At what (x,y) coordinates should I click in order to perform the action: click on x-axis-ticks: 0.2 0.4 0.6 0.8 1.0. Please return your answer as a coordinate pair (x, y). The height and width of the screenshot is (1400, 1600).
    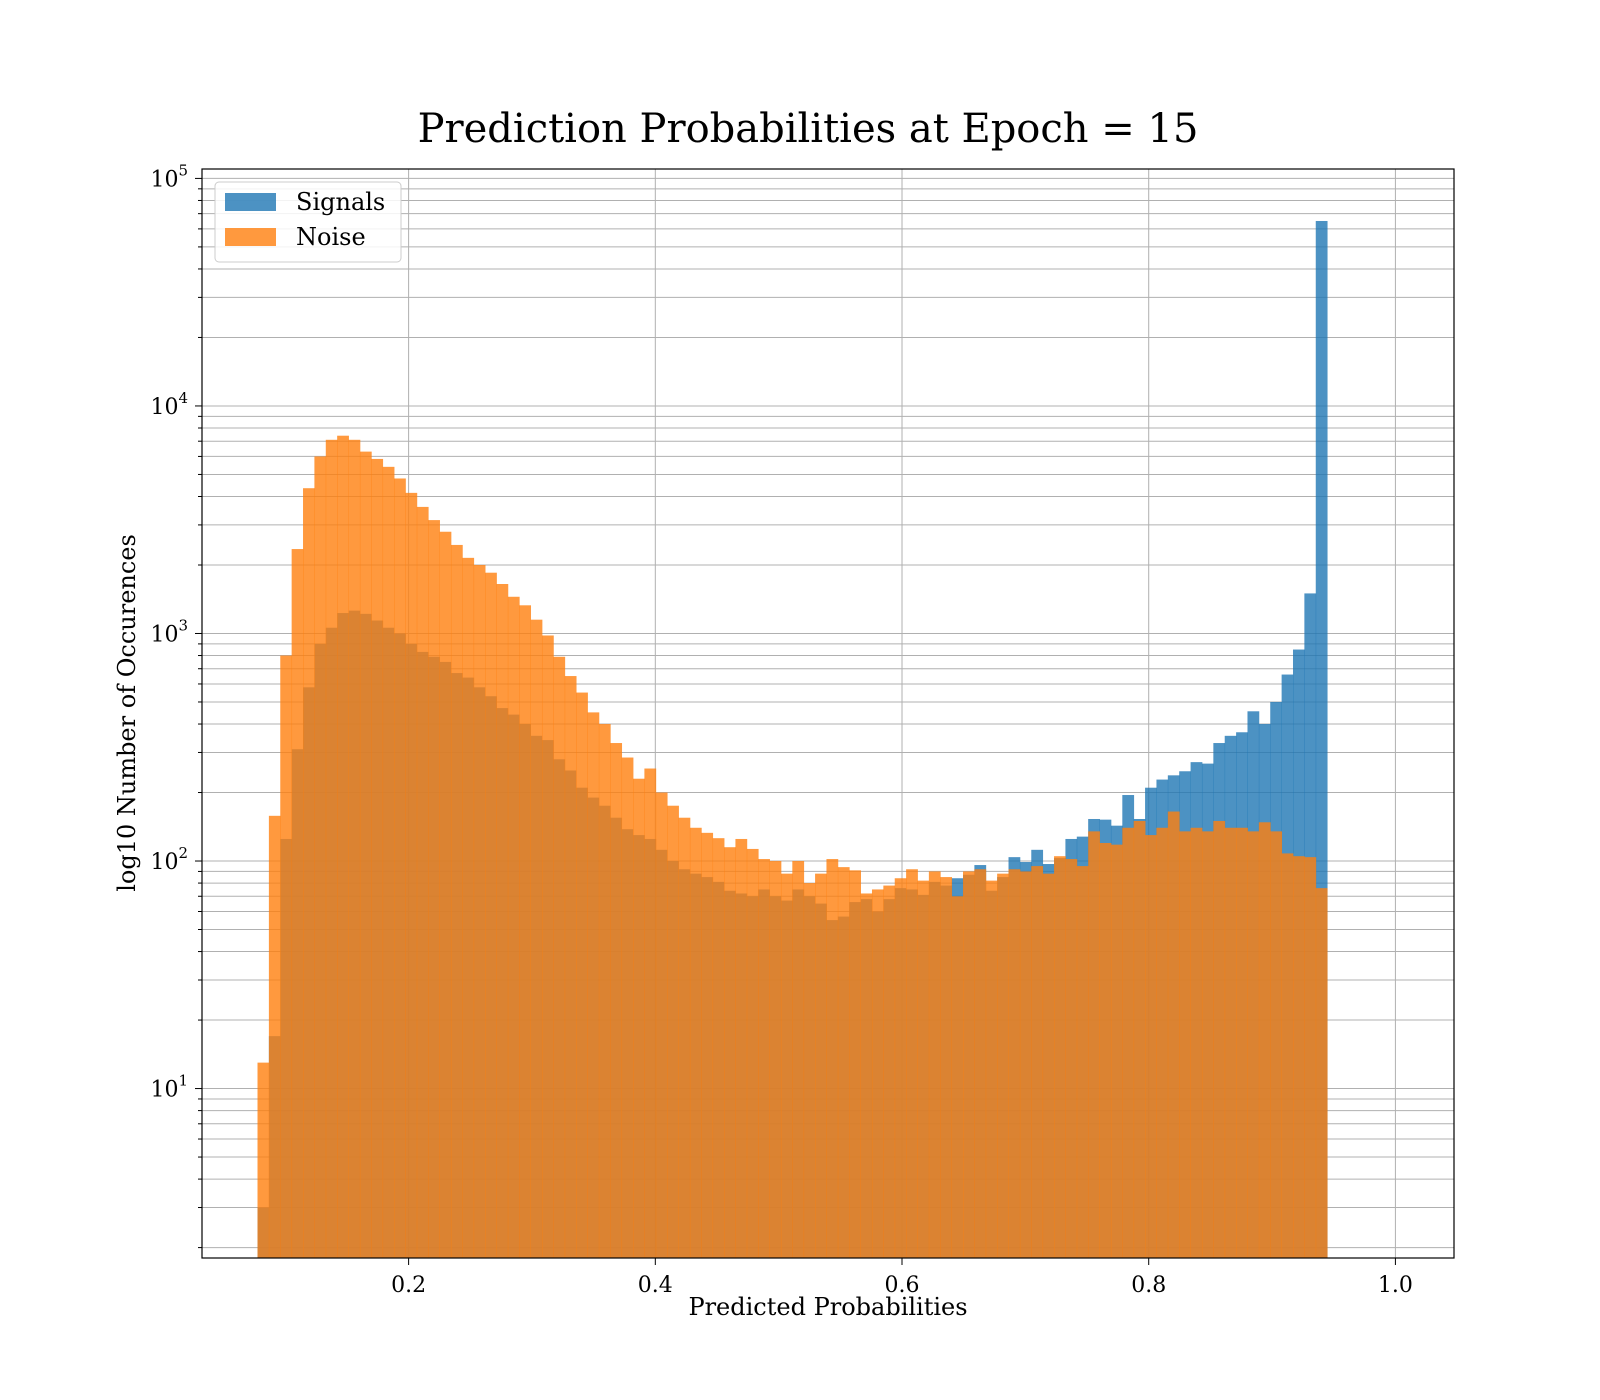
    Looking at the image, I should click on (902, 1278).